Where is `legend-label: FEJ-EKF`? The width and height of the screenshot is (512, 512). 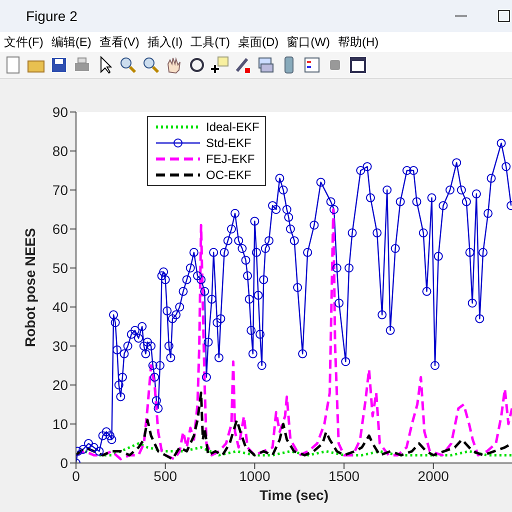 legend-label: FEJ-EKF is located at coordinates (230, 159).